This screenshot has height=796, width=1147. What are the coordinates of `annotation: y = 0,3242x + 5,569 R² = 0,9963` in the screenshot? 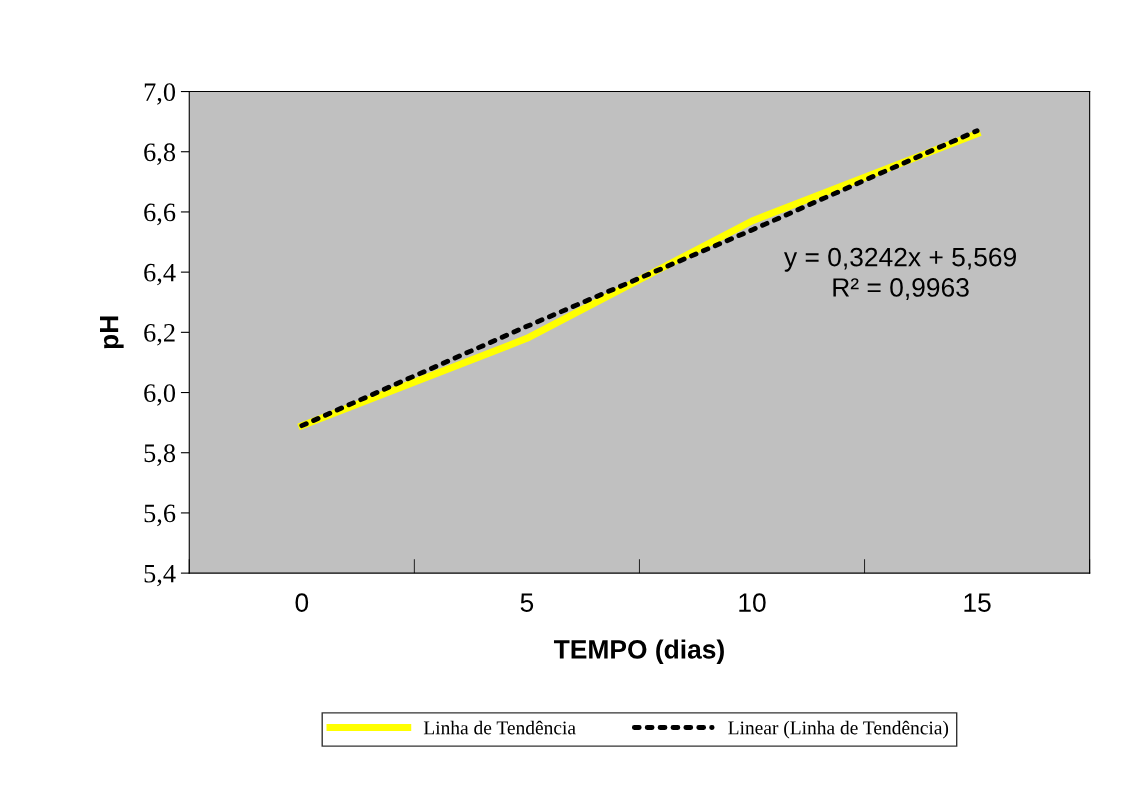 It's located at (900, 273).